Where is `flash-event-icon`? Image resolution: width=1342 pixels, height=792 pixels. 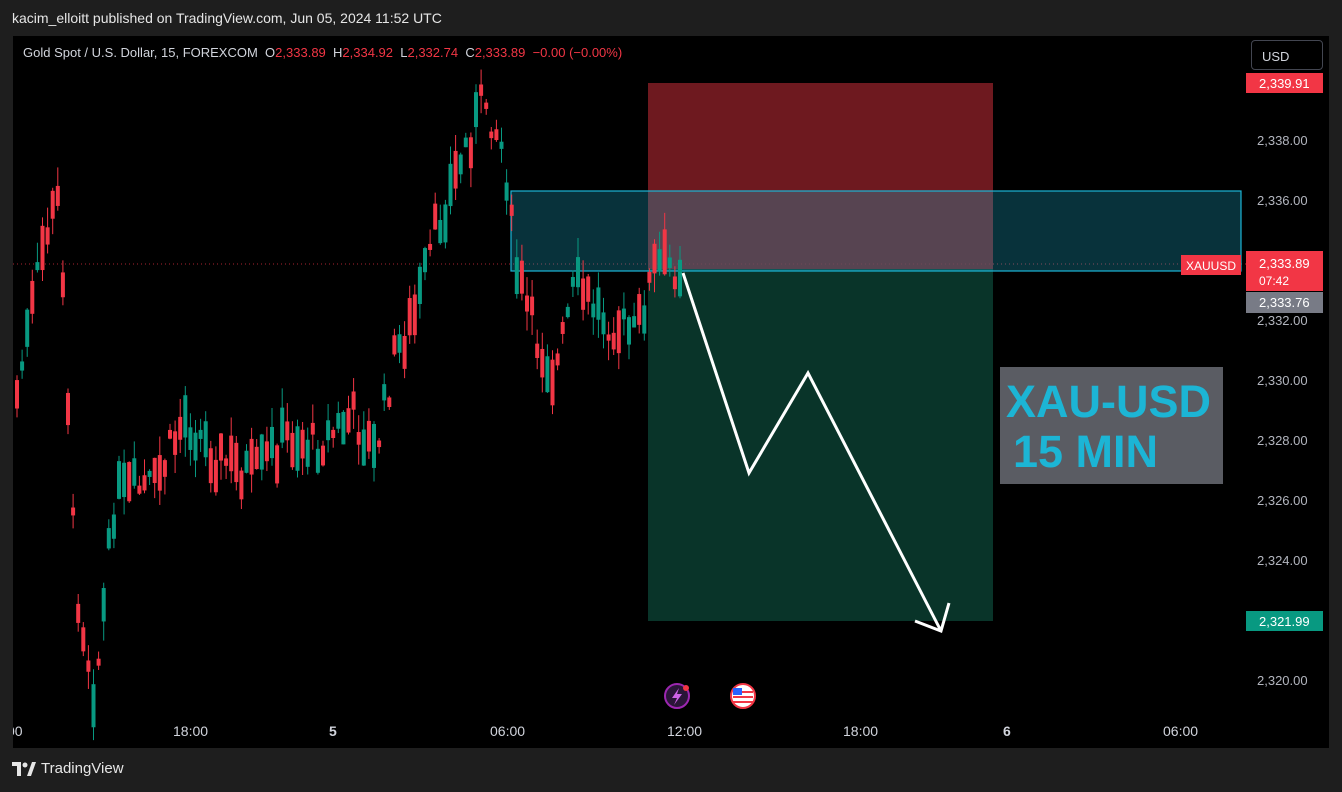 flash-event-icon is located at coordinates (677, 696).